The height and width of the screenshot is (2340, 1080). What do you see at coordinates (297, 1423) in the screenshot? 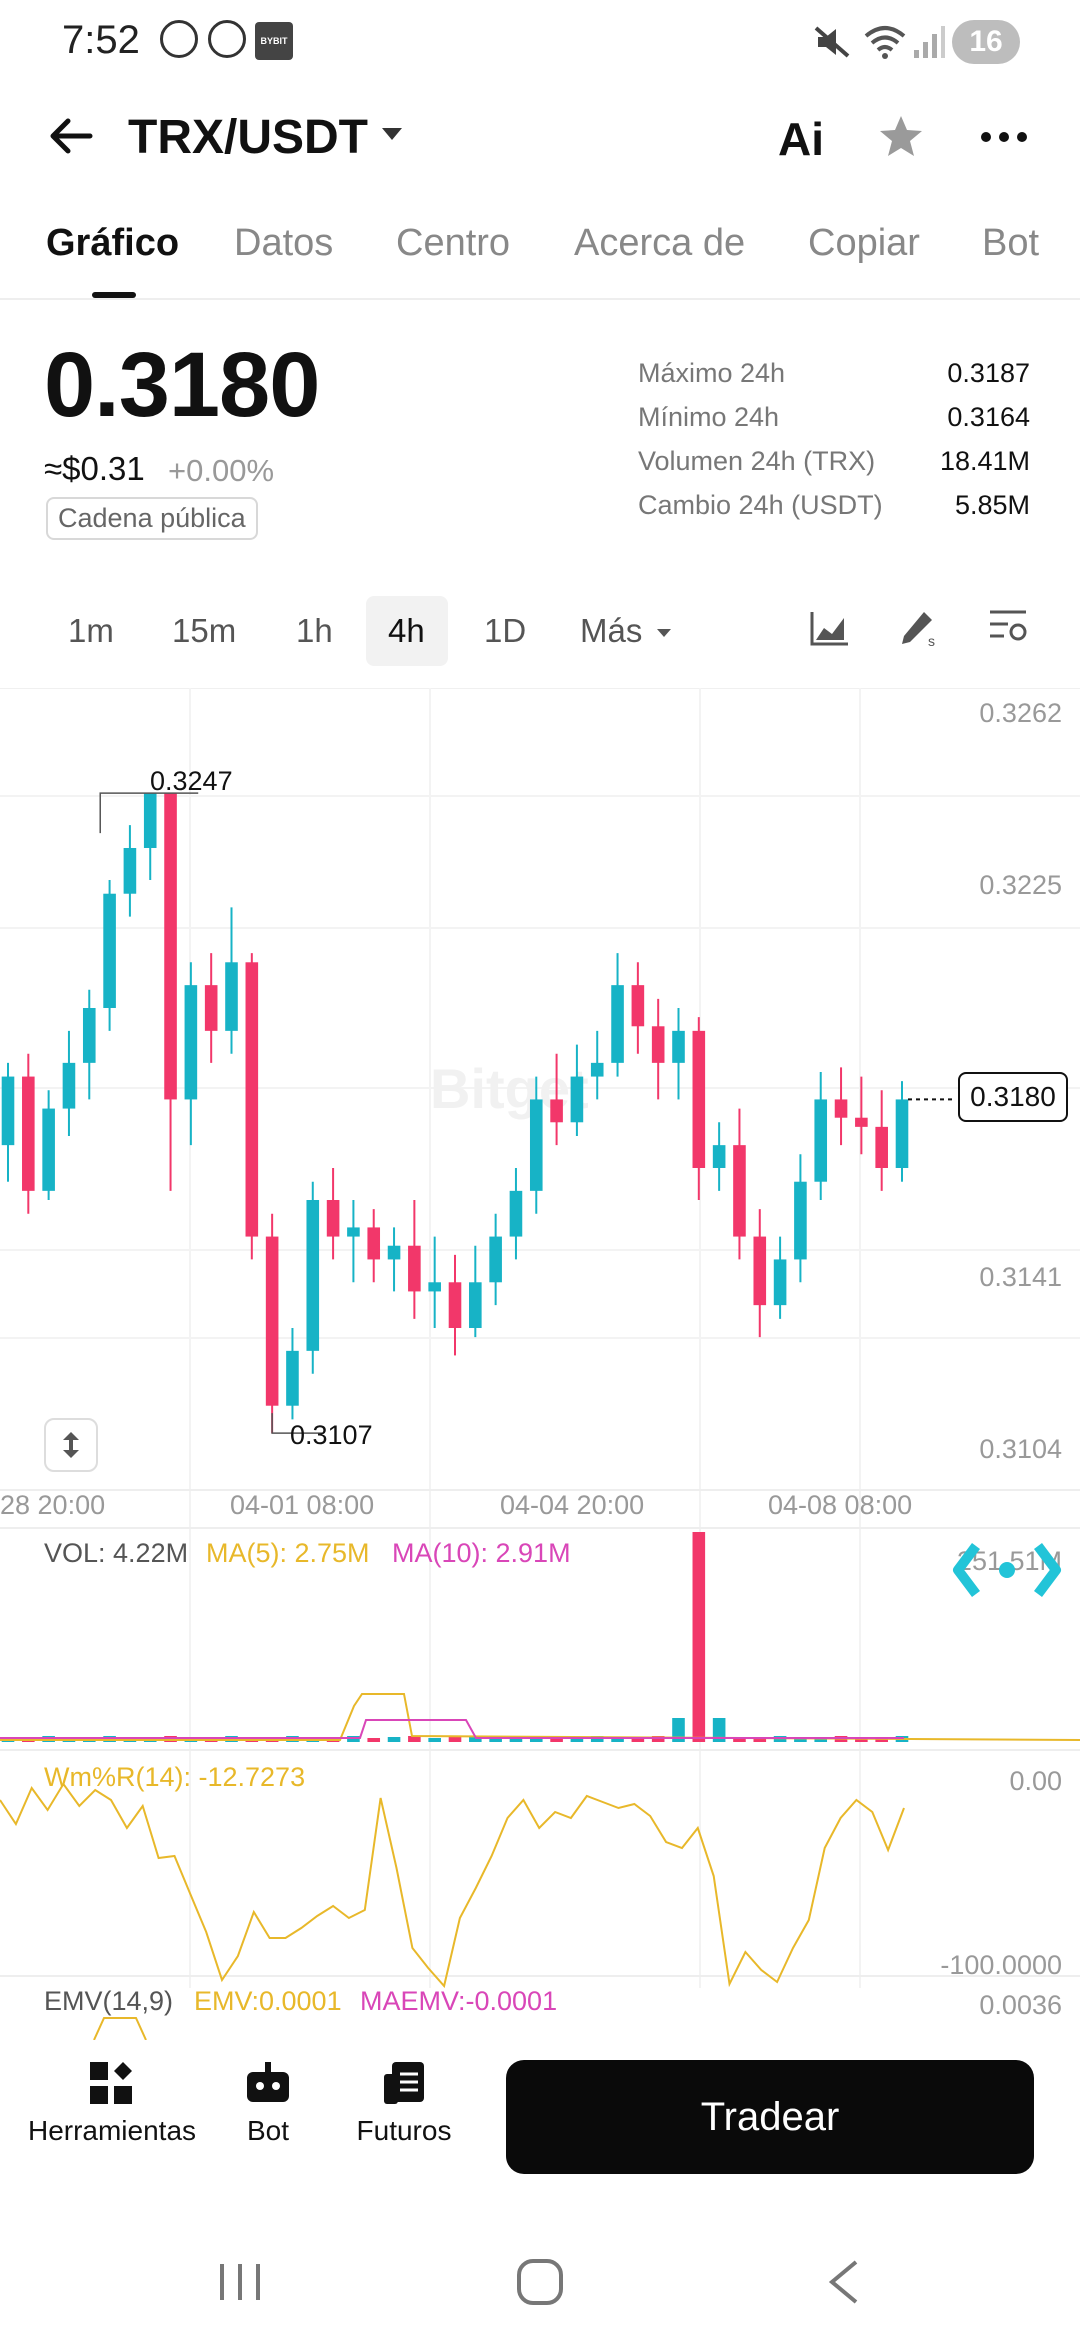
I see `low-marker-line` at bounding box center [297, 1423].